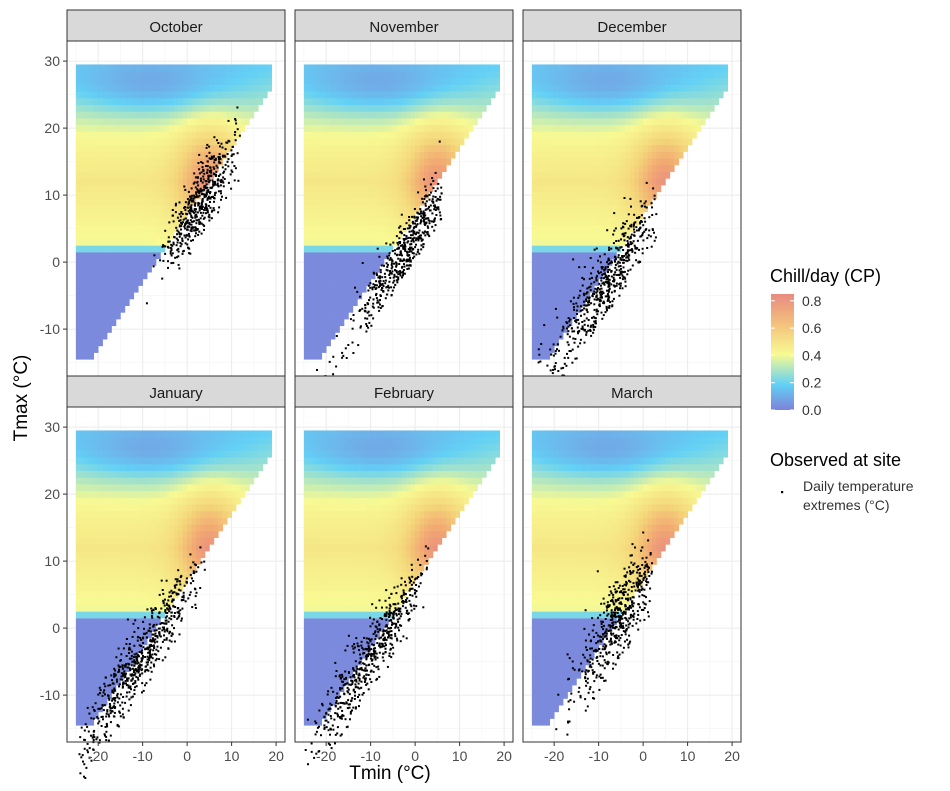 The width and height of the screenshot is (950, 791). Describe the element at coordinates (176, 25) in the screenshot. I see `facet-strip` at that location.